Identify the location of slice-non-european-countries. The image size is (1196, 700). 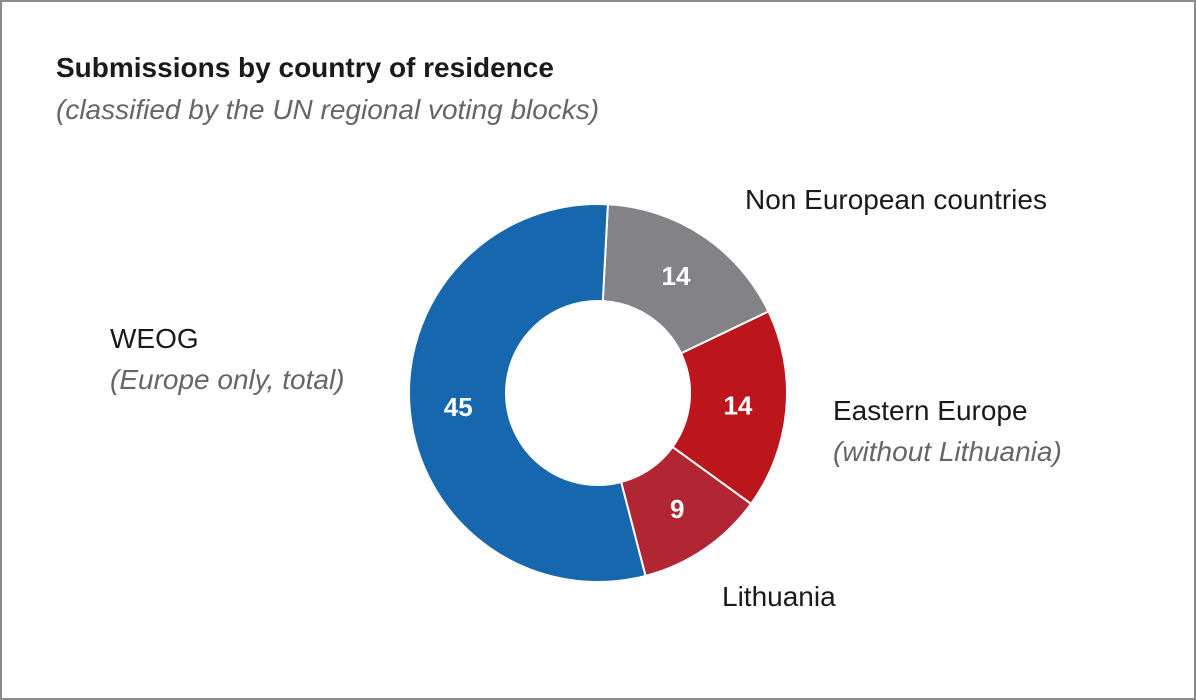
(685, 279).